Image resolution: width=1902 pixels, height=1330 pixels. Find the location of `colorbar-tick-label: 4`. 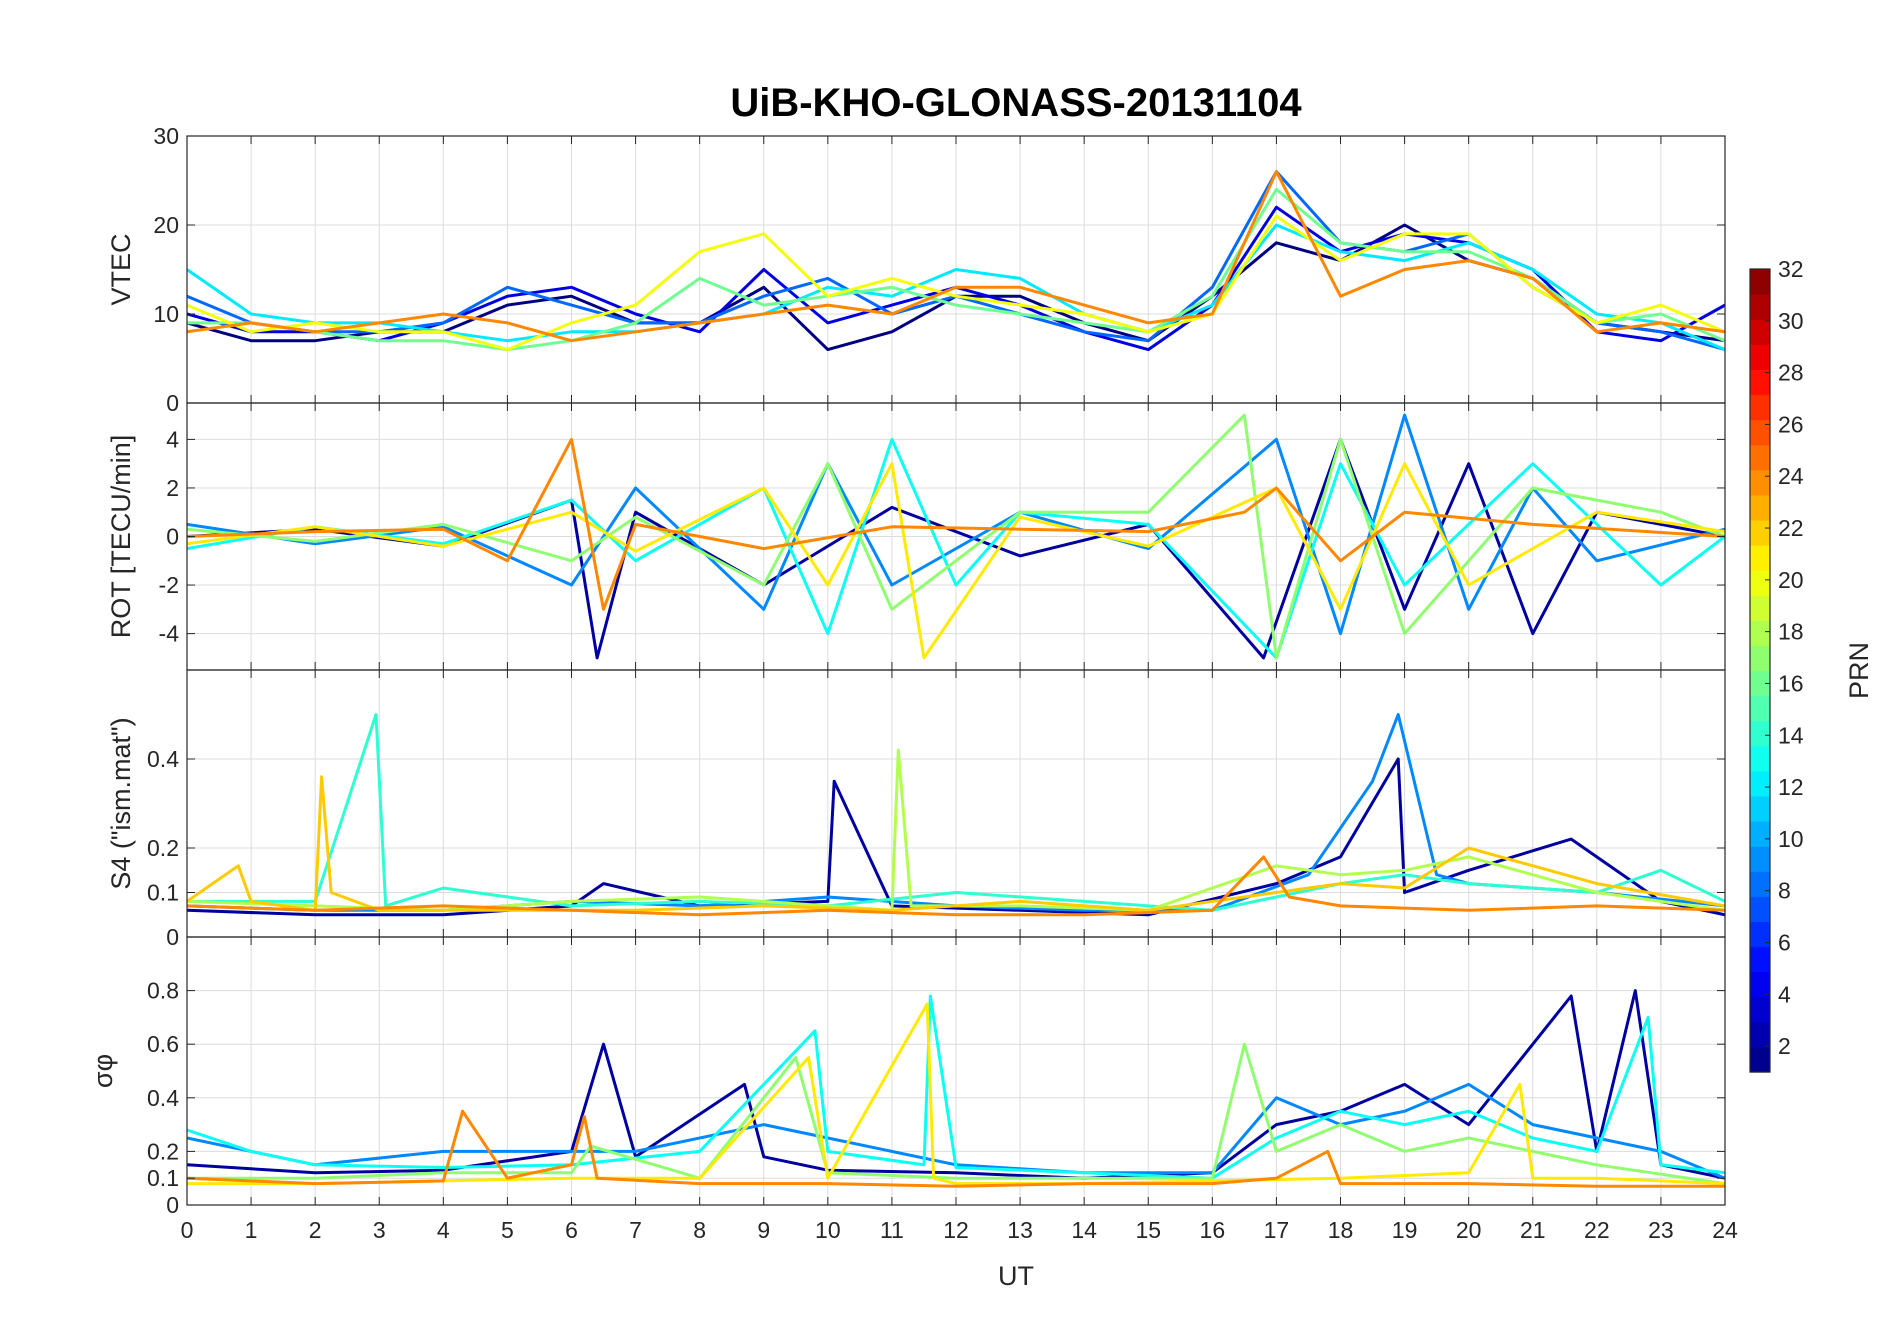

colorbar-tick-label: 4 is located at coordinates (1784, 994).